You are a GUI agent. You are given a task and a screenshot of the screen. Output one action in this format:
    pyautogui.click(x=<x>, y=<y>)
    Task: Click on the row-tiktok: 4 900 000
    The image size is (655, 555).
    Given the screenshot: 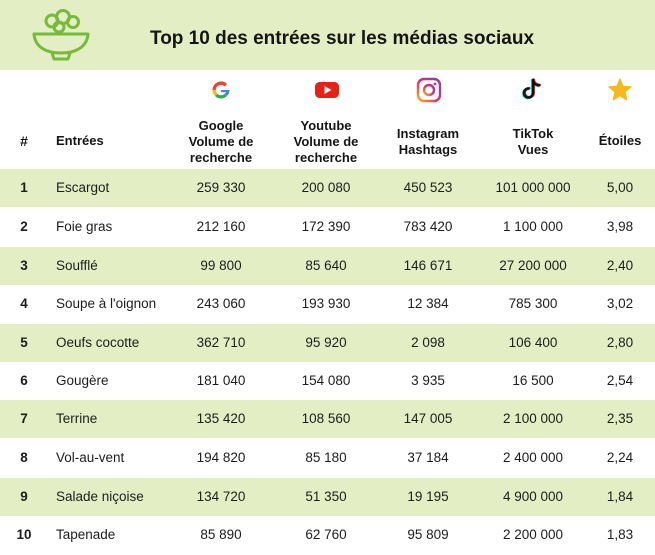 What is the action you would take?
    pyautogui.click(x=533, y=496)
    